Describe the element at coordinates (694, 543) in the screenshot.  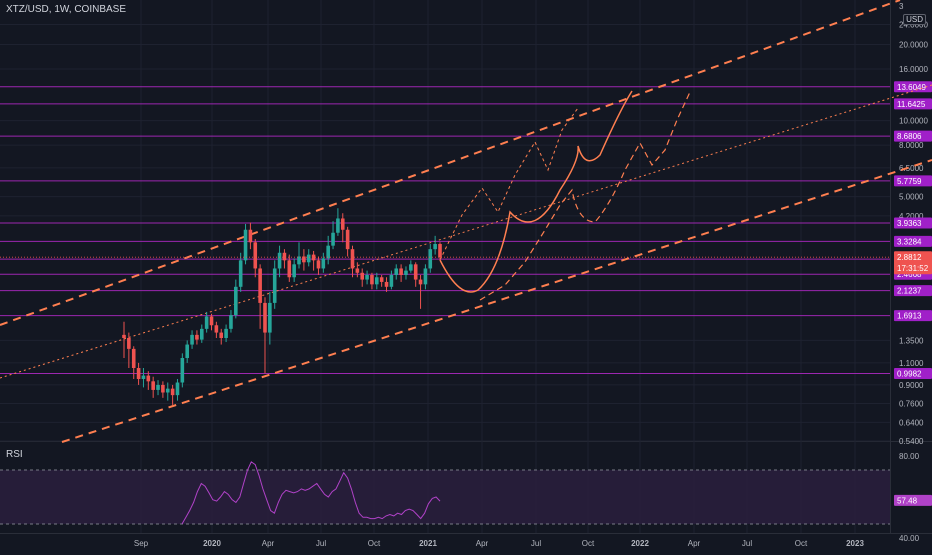
I see `time-tick-label: Apr` at that location.